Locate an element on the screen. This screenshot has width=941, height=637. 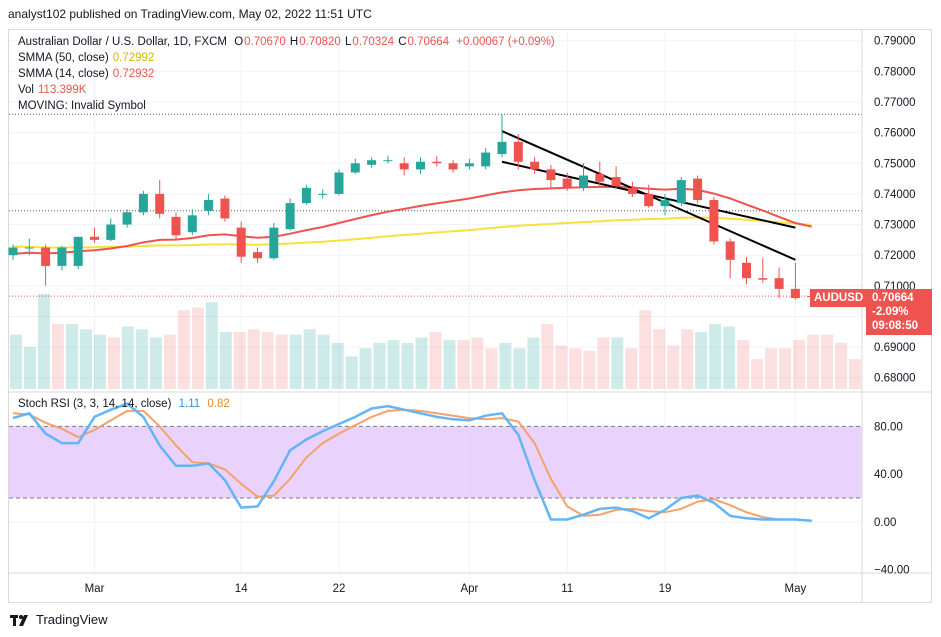
moving-averages is located at coordinates (412, 220).